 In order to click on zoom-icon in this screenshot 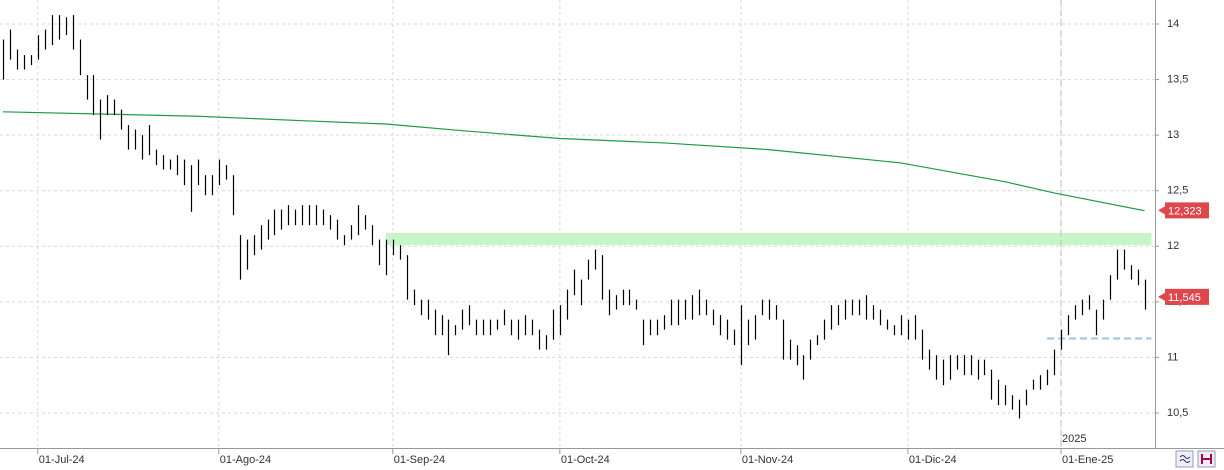, I will do `click(1185, 459)`.